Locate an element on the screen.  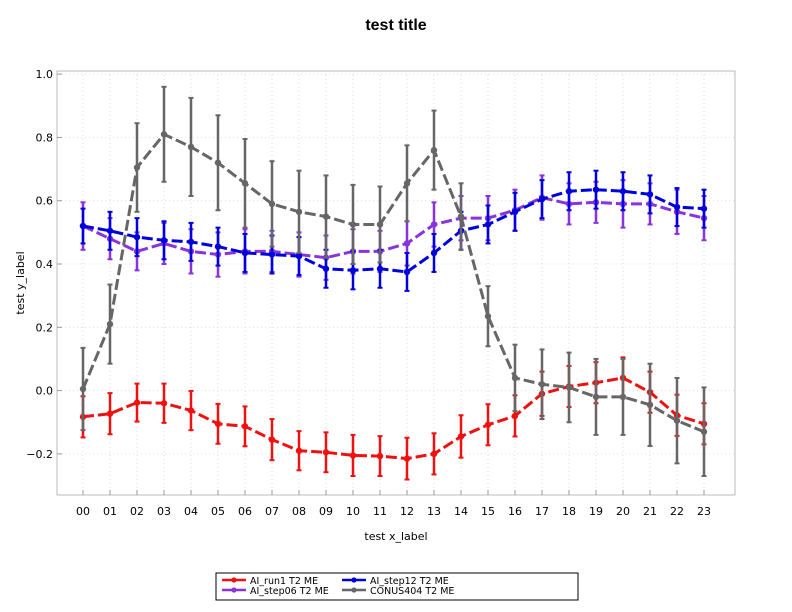
x-tick-label: 23 is located at coordinates (704, 511).